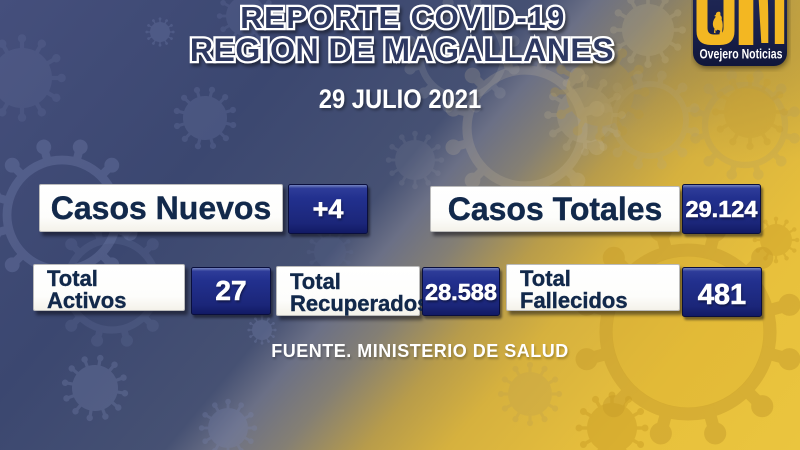 The width and height of the screenshot is (800, 450). What do you see at coordinates (402, 17) in the screenshot?
I see `svg-text: REPORTE COVID-19` at bounding box center [402, 17].